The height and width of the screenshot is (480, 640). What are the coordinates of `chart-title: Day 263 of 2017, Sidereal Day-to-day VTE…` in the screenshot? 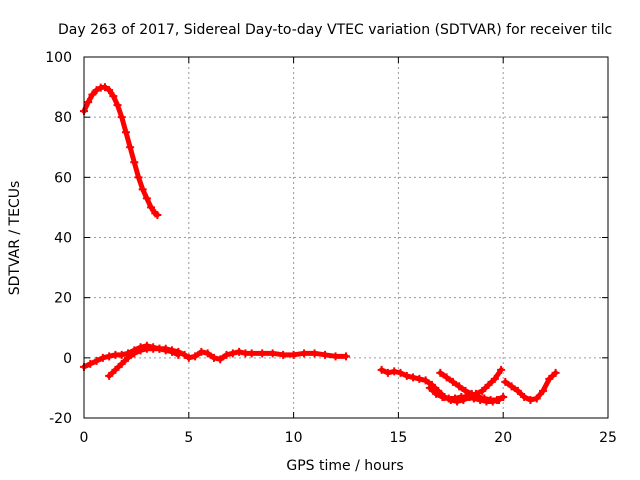 It's located at (335, 30).